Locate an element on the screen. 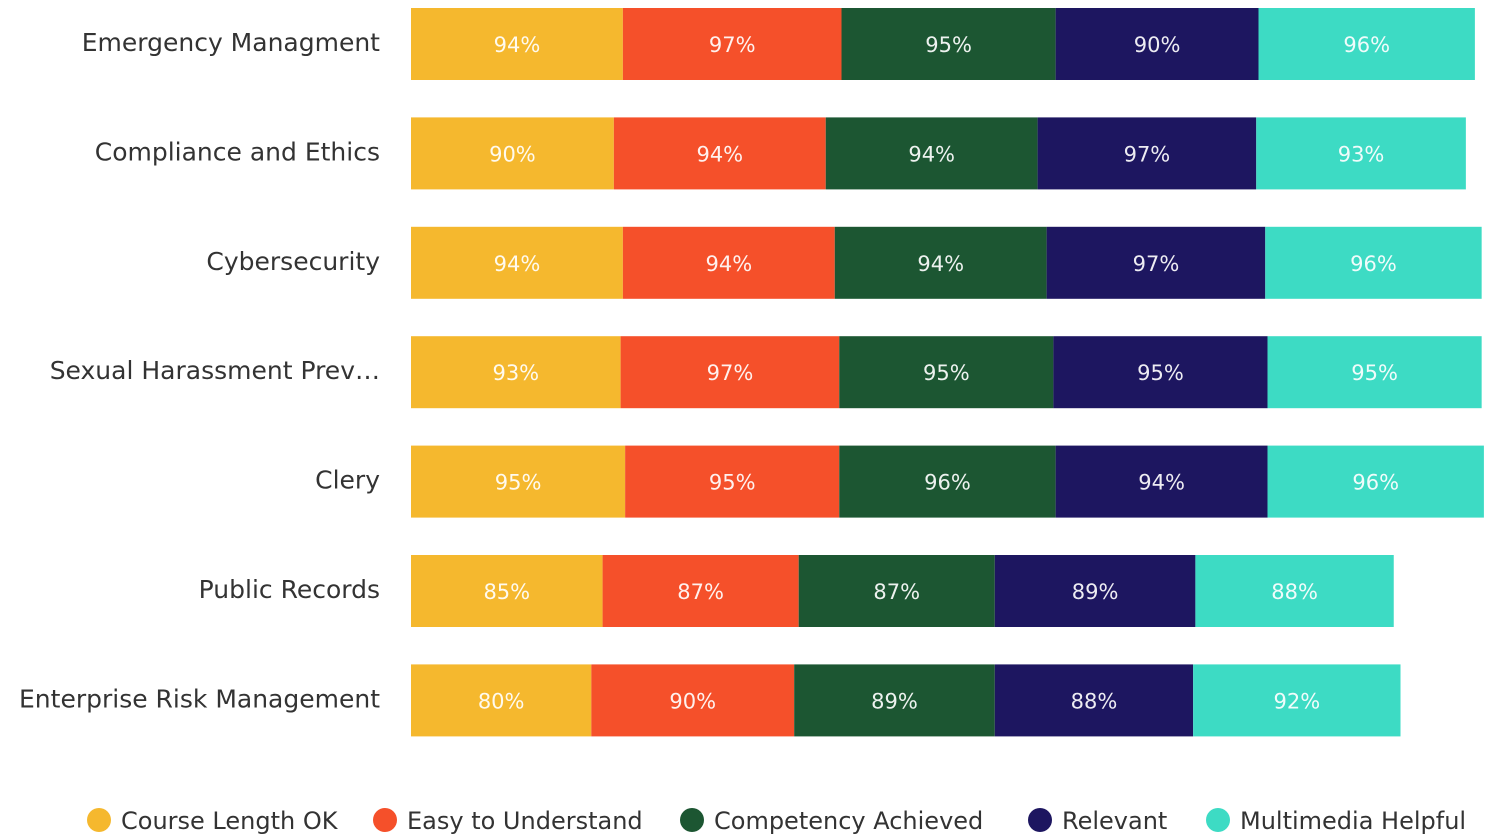 The width and height of the screenshot is (1491, 836). category-label: Enterprise Risk Management is located at coordinates (199, 698).